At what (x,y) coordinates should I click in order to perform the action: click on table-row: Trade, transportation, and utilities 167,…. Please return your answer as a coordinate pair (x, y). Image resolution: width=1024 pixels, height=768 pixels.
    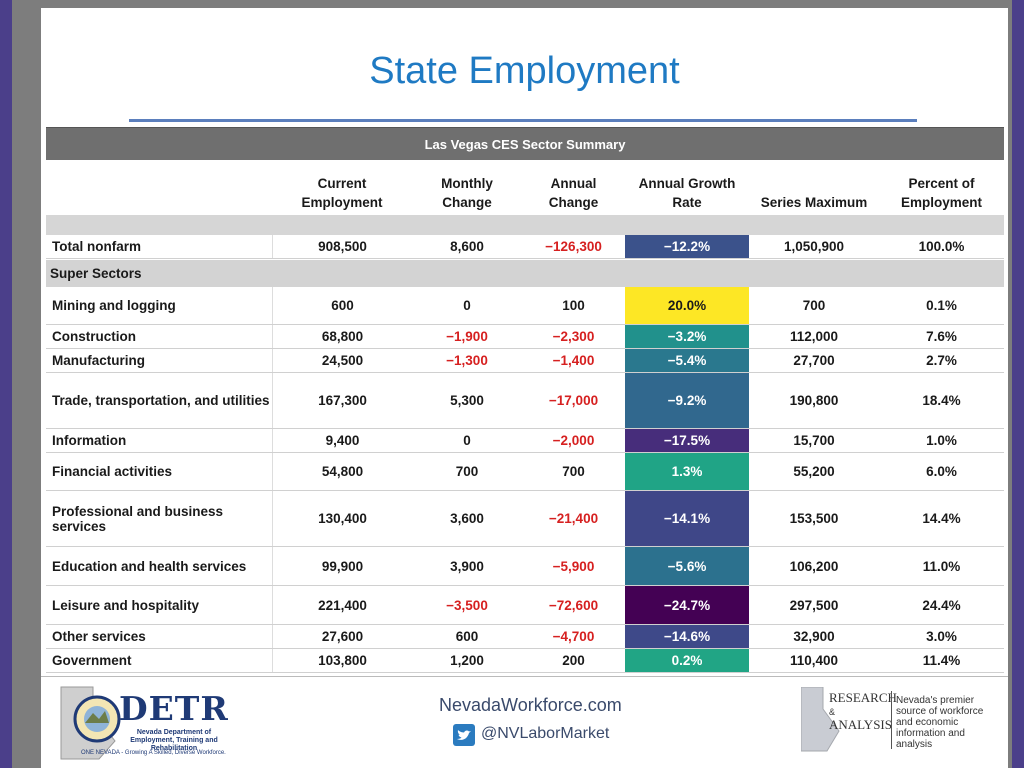
    Looking at the image, I should click on (525, 401).